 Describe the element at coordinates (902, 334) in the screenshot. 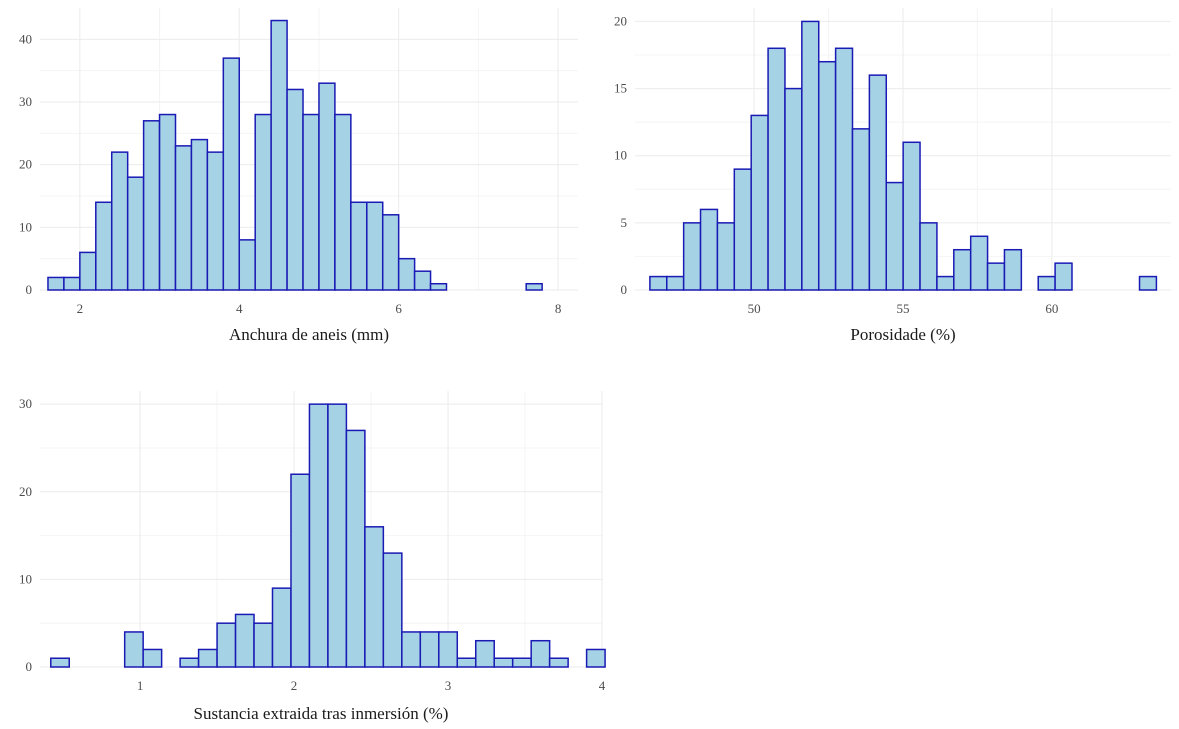

I see `x-axis-title: Porosidade (%)` at that location.